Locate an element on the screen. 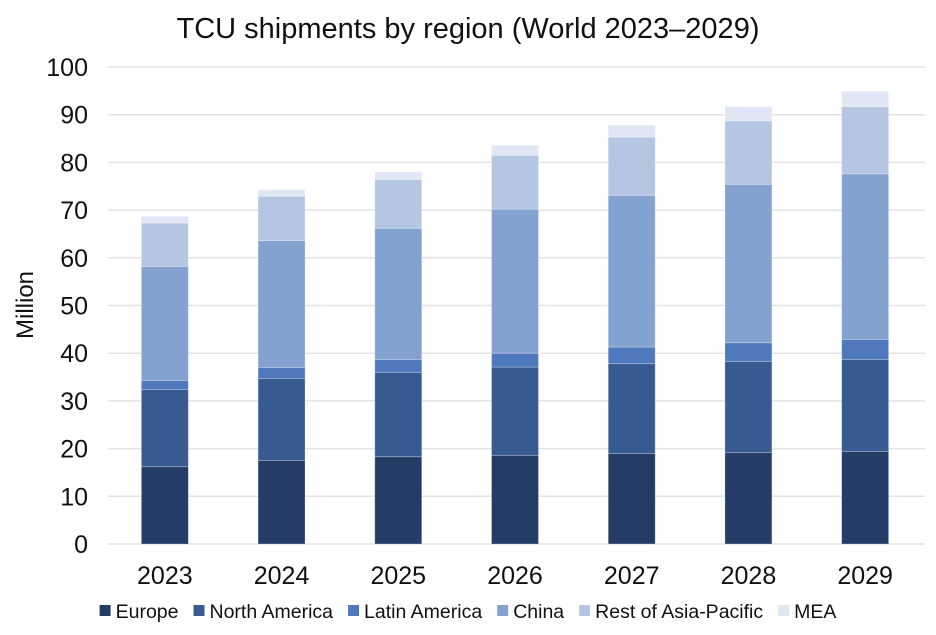  legend-item-mea: MEA is located at coordinates (807, 612).